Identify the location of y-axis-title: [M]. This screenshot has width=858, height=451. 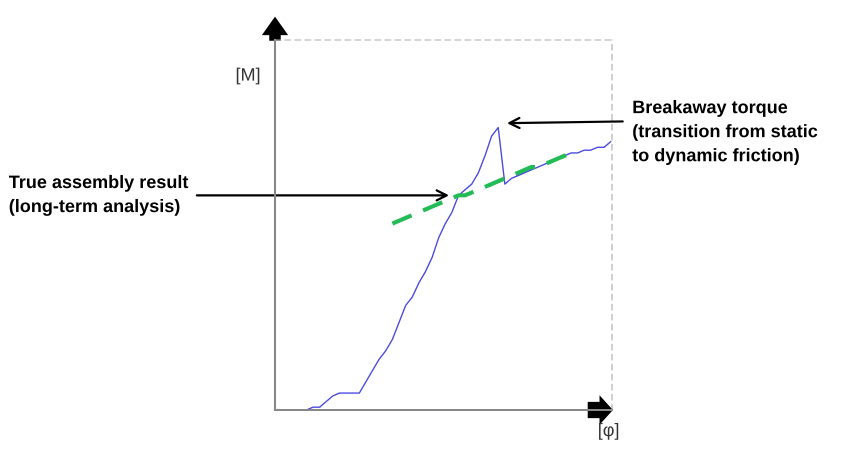
(248, 76).